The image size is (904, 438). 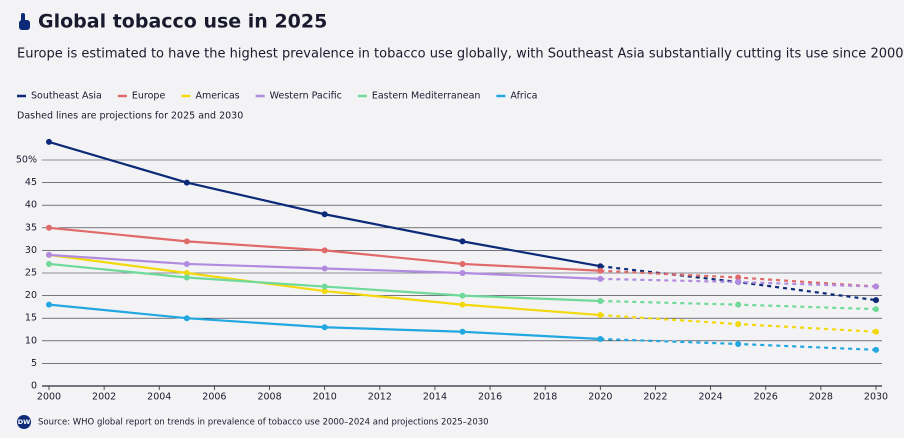 What do you see at coordinates (31, 250) in the screenshot?
I see `y-tick-label: 30` at bounding box center [31, 250].